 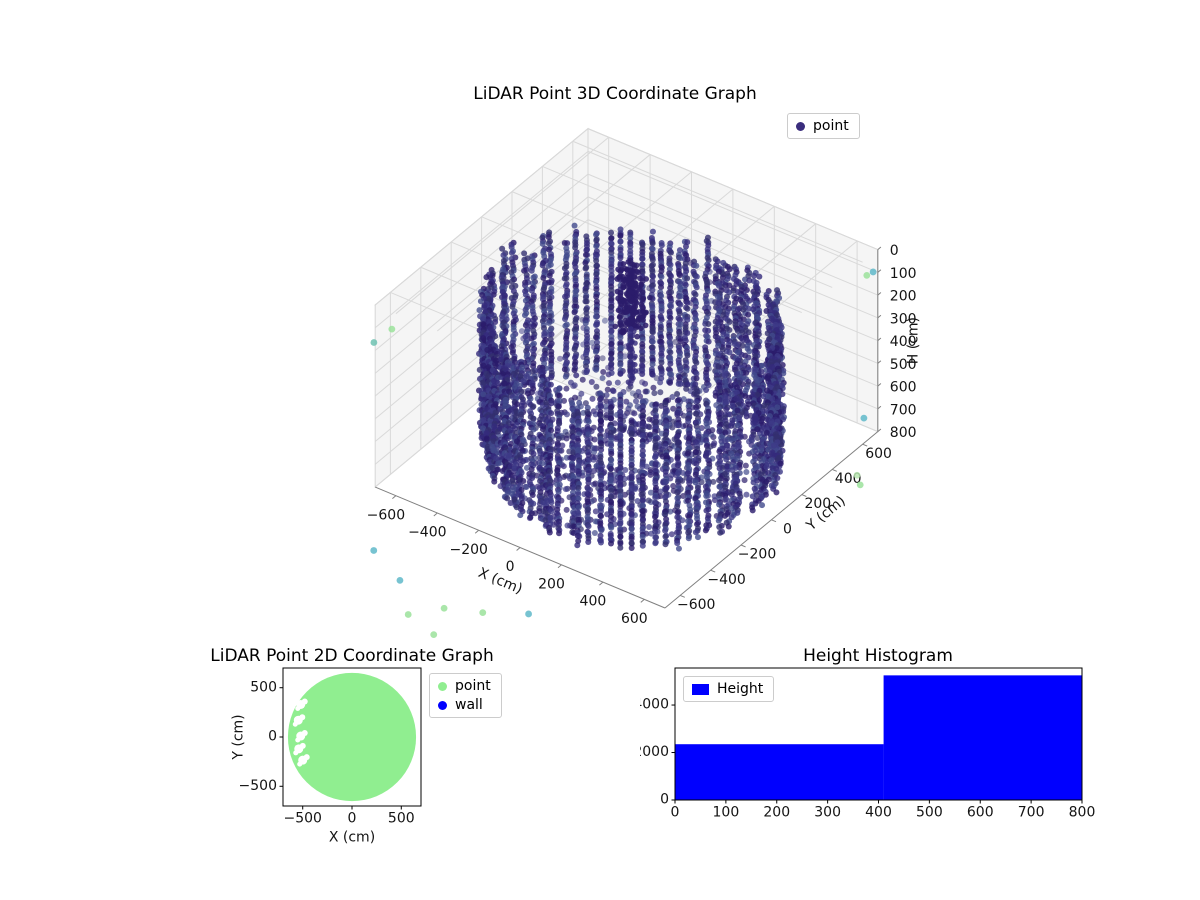 I want to click on plot2d-legend-item-wall: wall, so click(x=464, y=705).